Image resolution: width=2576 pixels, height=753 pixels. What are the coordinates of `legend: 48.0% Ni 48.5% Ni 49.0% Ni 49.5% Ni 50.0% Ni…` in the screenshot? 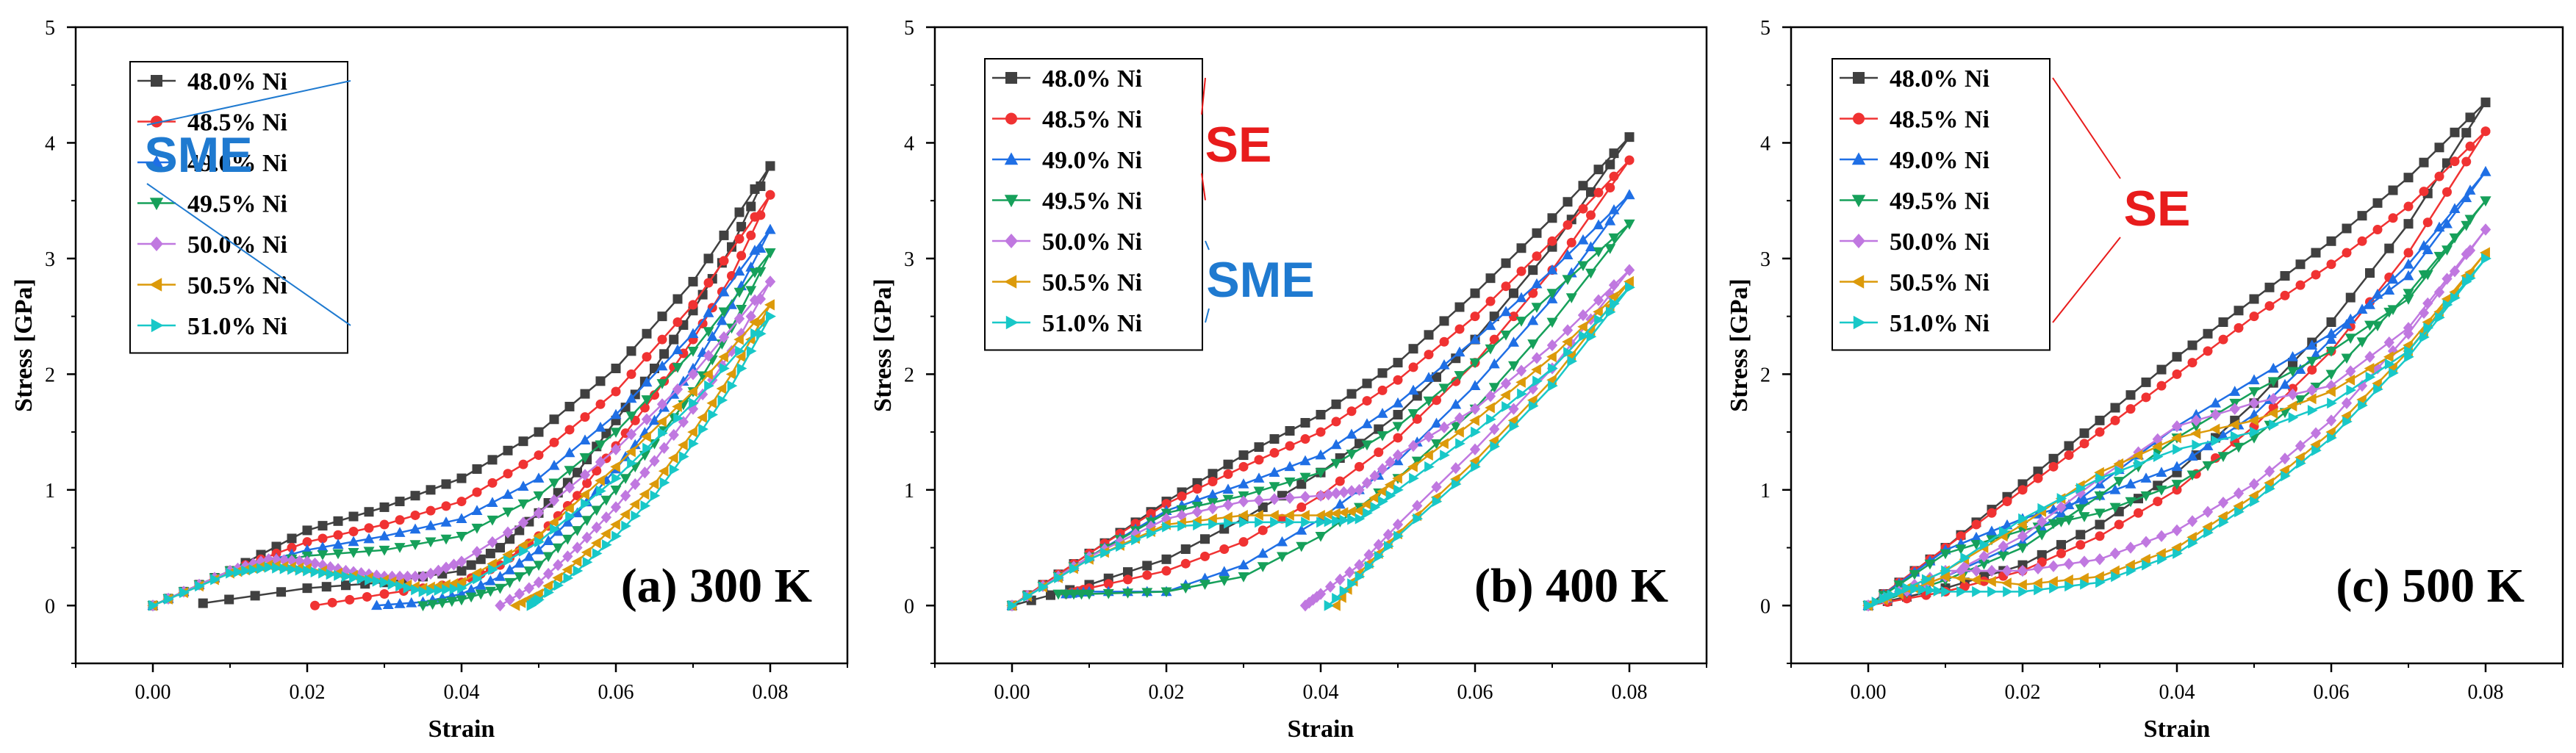 It's located at (1093, 204).